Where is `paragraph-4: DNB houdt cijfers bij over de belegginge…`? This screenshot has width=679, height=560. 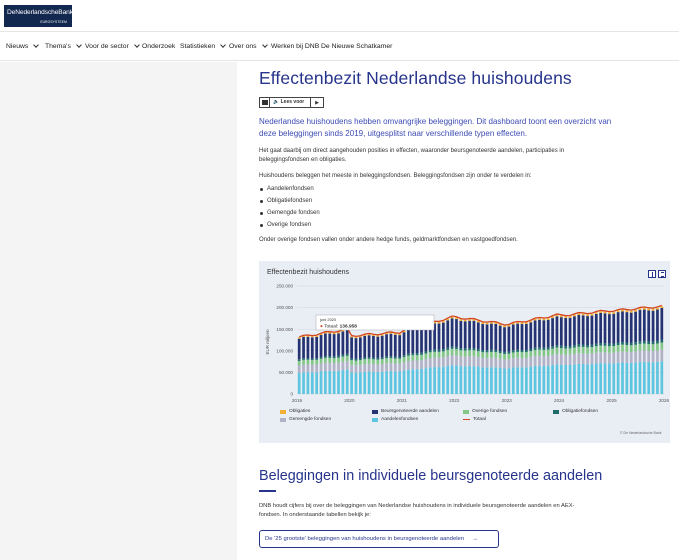 paragraph-4: DNB houdt cijfers bij over de belegginge… is located at coordinates (417, 510).